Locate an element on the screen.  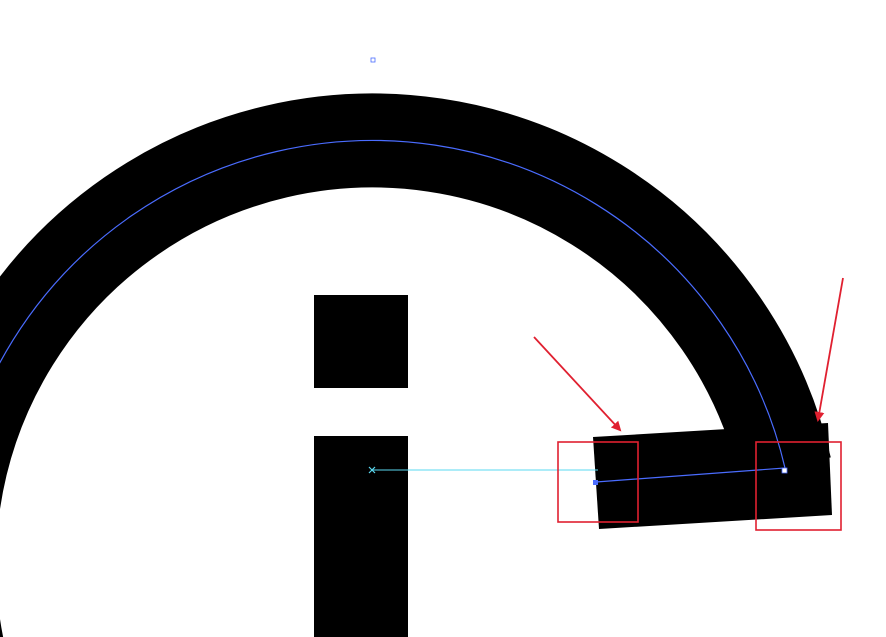
left-end-highlight is located at coordinates (598, 482).